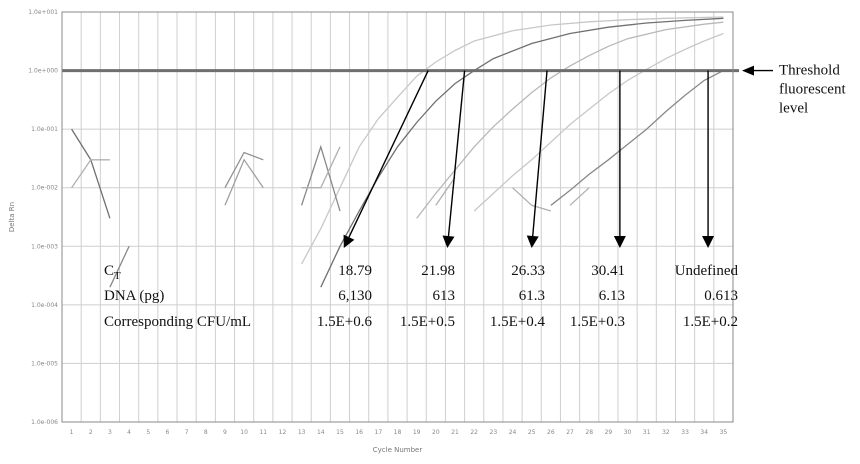 Image resolution: width=860 pixels, height=464 pixels. I want to click on ct-value: 18.79, so click(355, 271).